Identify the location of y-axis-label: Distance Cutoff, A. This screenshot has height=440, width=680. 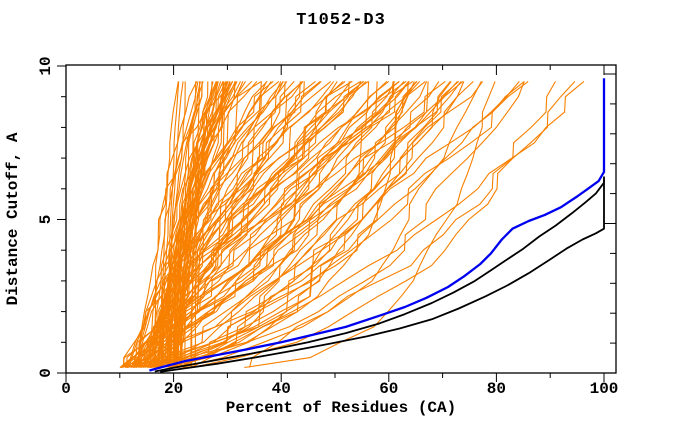
(13, 218).